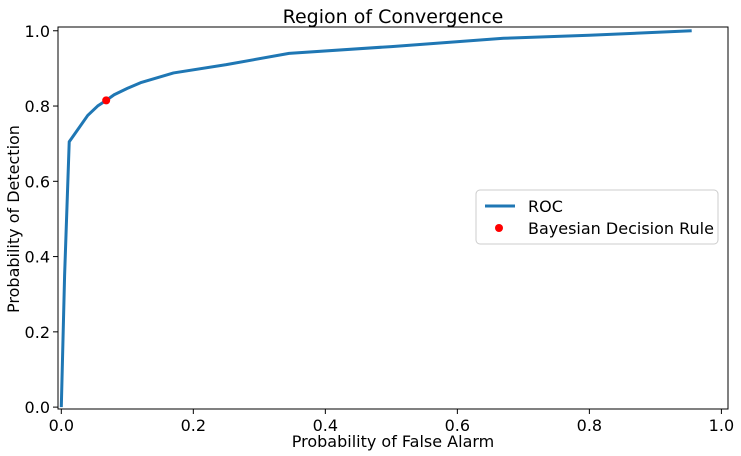 The height and width of the screenshot is (456, 741). Describe the element at coordinates (106, 100) in the screenshot. I see `bayesian-decision-point` at that location.